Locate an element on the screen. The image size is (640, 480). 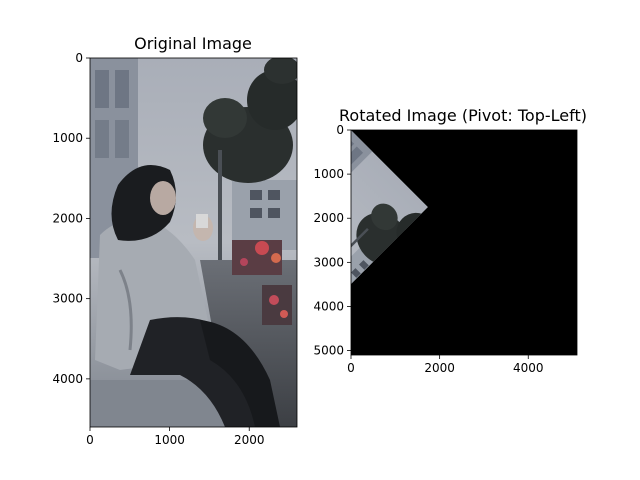
original-y-tick-label: 3000 is located at coordinates (67, 299).